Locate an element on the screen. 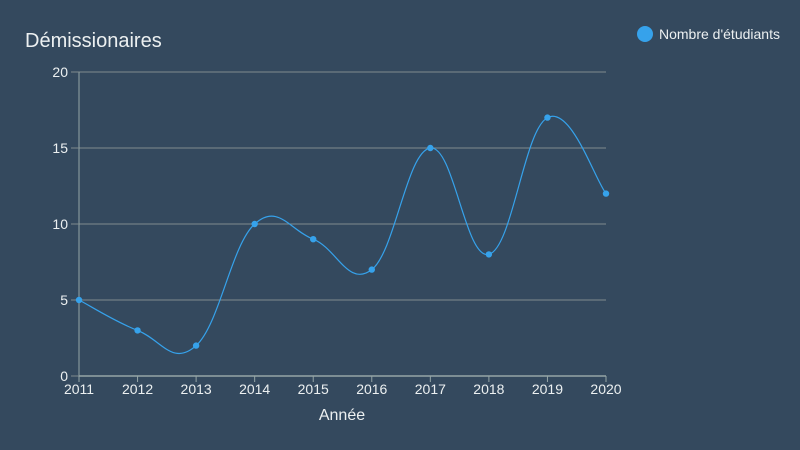 The height and width of the screenshot is (450, 800). y-axis-ticks: 0 5 10 15 20 is located at coordinates (65, 224).